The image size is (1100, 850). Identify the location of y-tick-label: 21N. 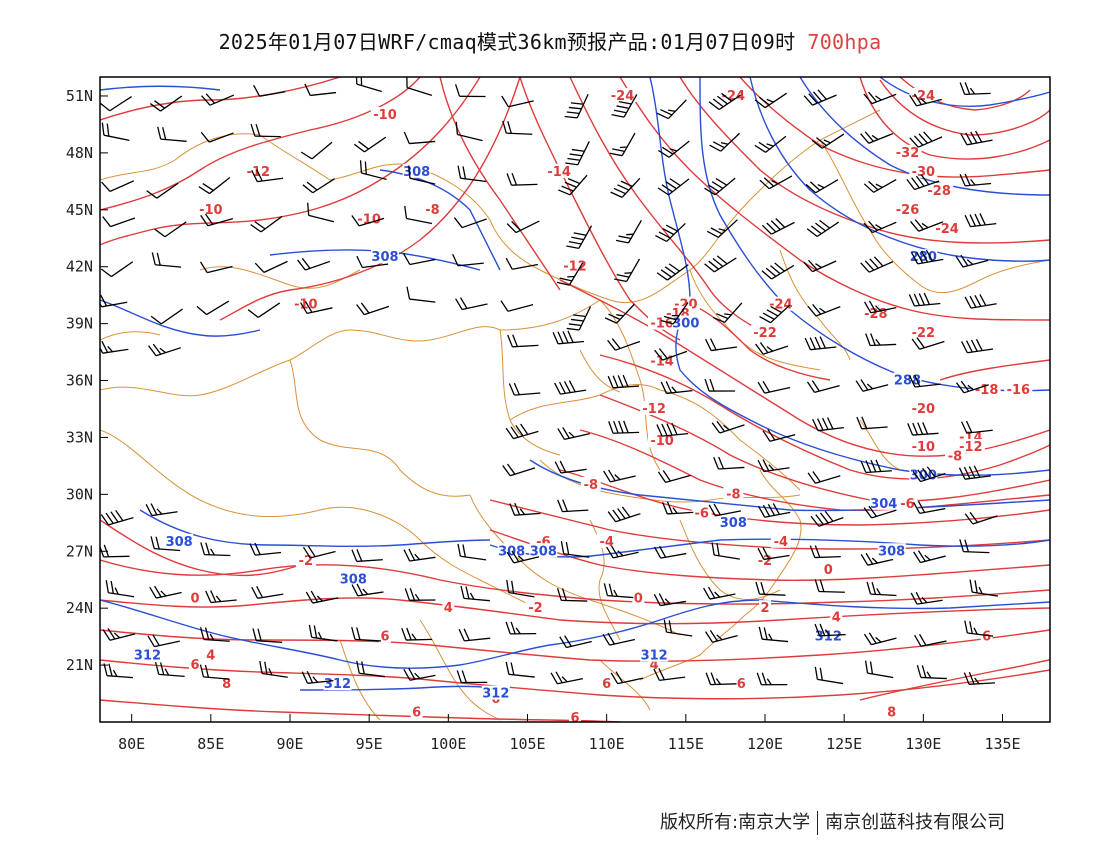
(79, 665).